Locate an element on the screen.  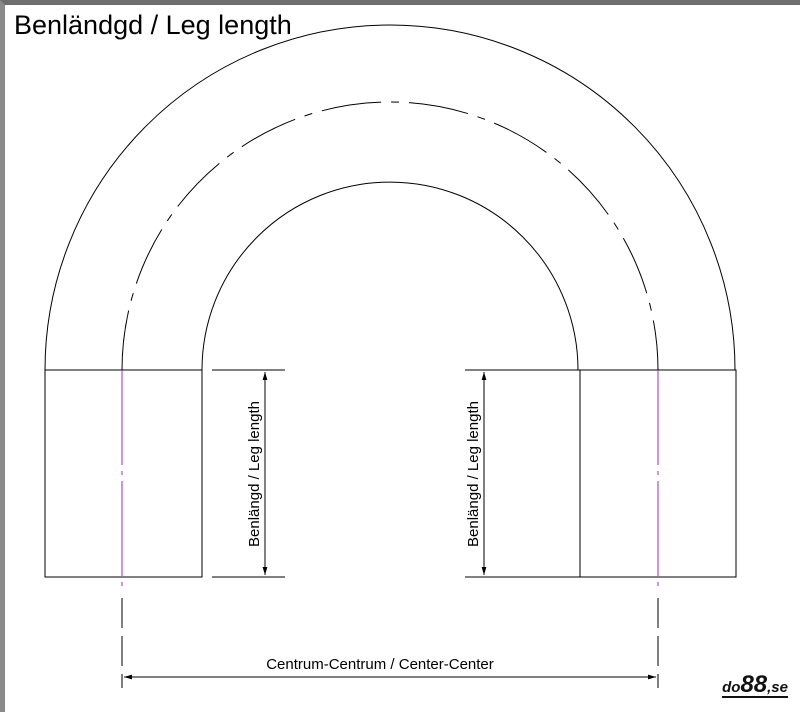
center-label: Centrum-Centrum / Center-Center is located at coordinates (380, 664).